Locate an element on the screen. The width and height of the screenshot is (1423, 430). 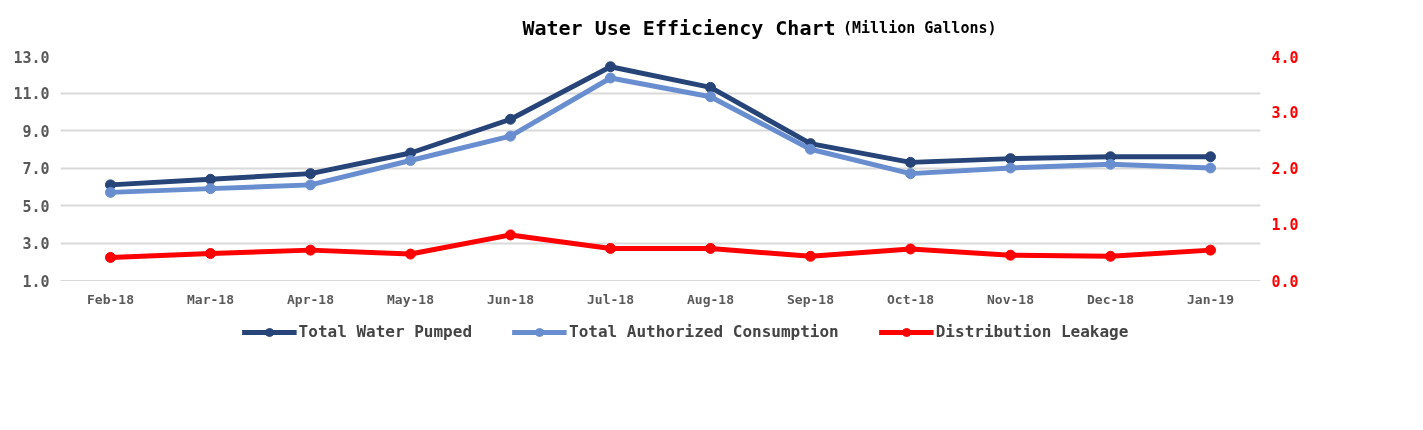
x-tick-label: Dec-18 is located at coordinates (1111, 299).